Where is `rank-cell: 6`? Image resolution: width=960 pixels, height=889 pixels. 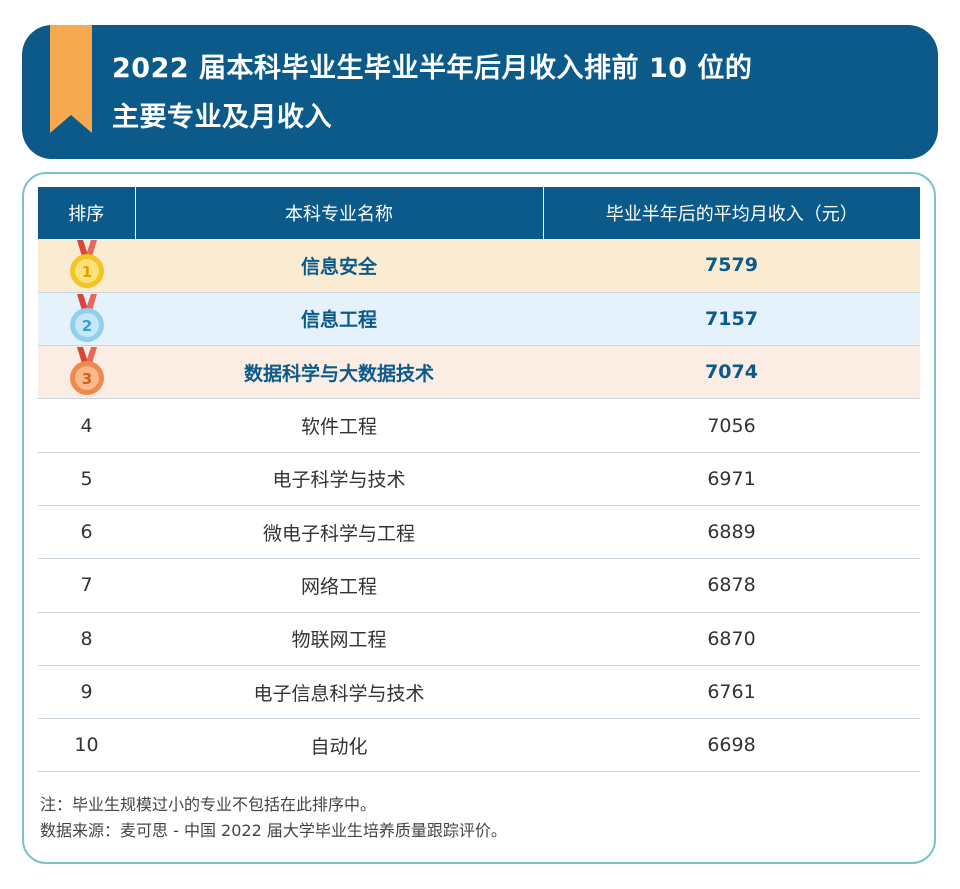 rank-cell: 6 is located at coordinates (86, 532).